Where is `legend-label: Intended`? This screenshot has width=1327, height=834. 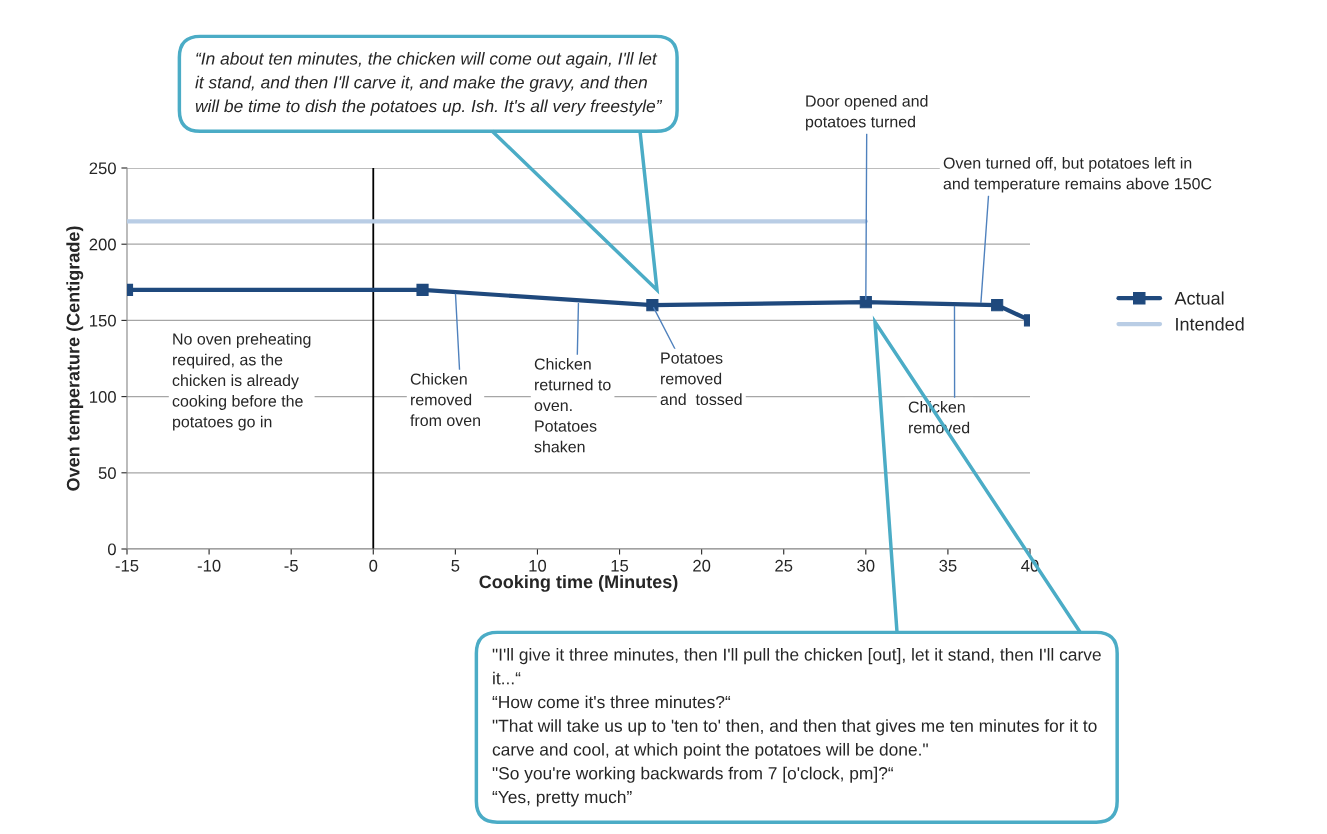
legend-label: Intended is located at coordinates (1210, 324).